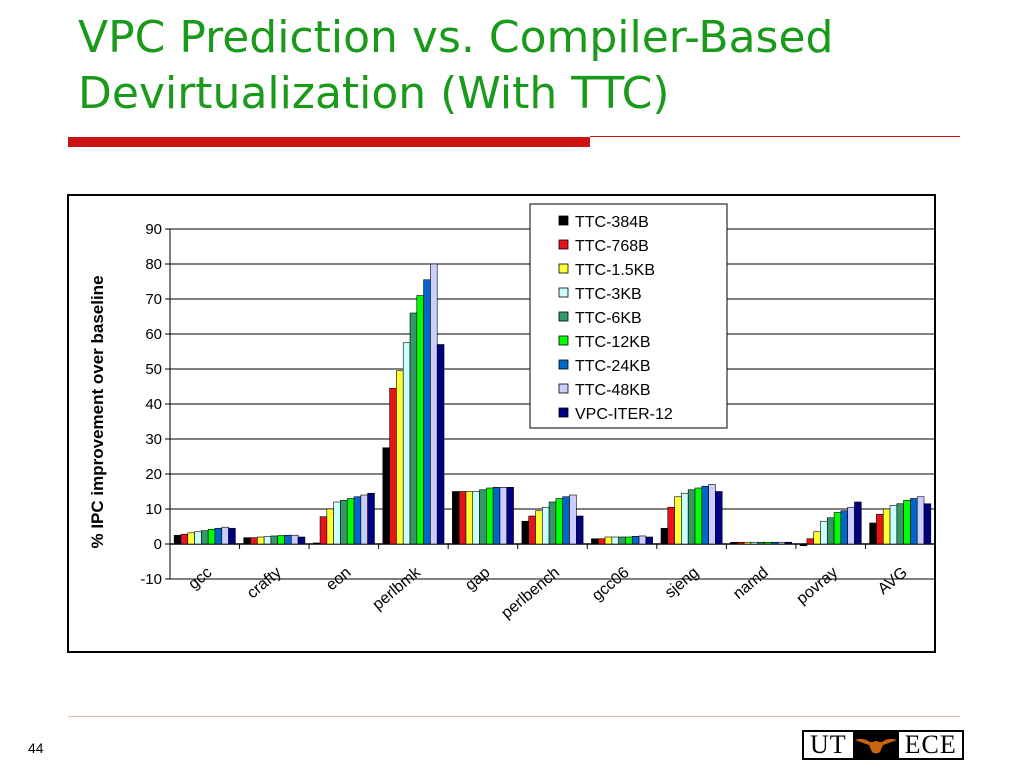 This screenshot has height=768, width=1024. What do you see at coordinates (191, 538) in the screenshot?
I see `bar-gcc-TTC-1.5KB` at bounding box center [191, 538].